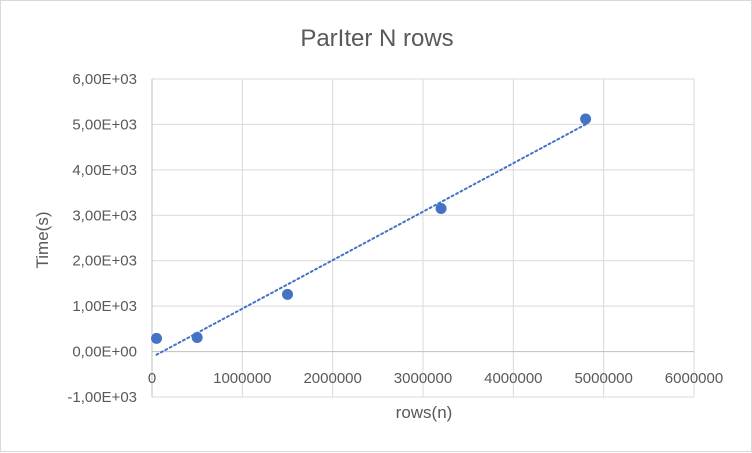 Image resolution: width=752 pixels, height=453 pixels. What do you see at coordinates (694, 378) in the screenshot?
I see `x-tick-label: 6000000` at bounding box center [694, 378].